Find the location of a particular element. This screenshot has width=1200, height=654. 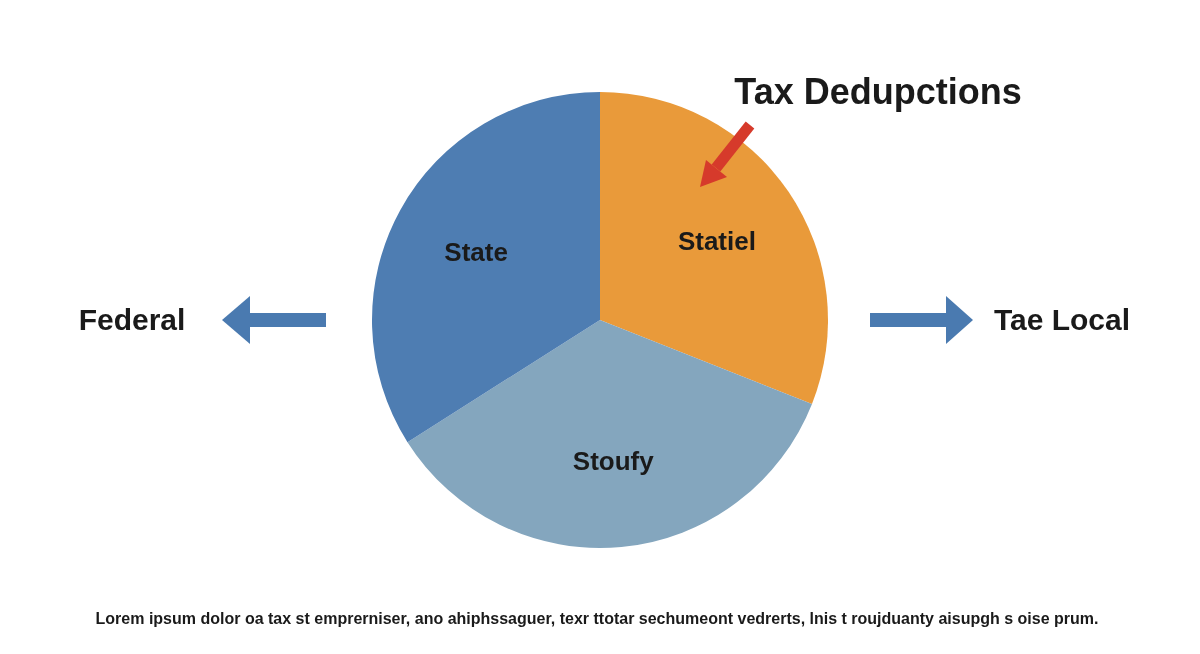

text: Lorem ipsum dolor oa tax st emprerniser, ano ahiphssaguer, texr ttotar sechumeont vedrerts, lnis t roujduanty aisupgh s oise prum. is located at coordinates (597, 618).